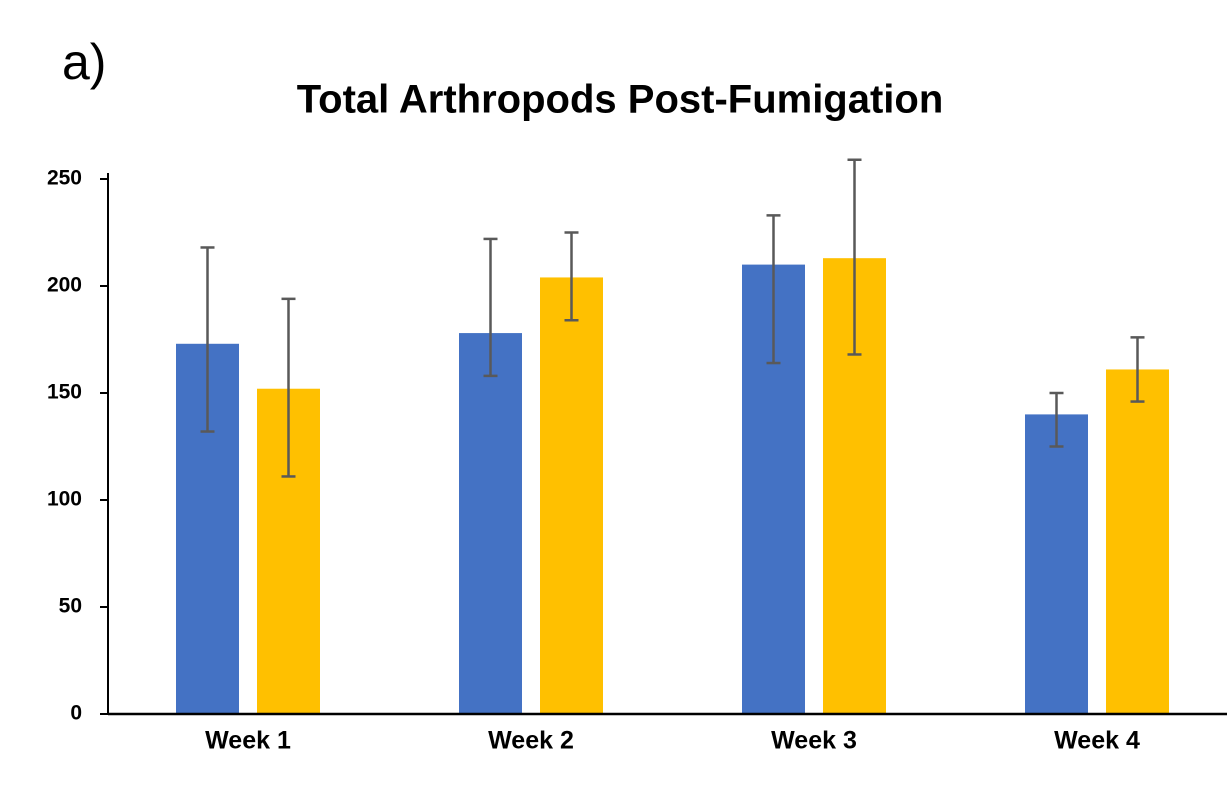 This screenshot has height=785, width=1227. I want to click on x-tick-label: Week 3, so click(814, 741).